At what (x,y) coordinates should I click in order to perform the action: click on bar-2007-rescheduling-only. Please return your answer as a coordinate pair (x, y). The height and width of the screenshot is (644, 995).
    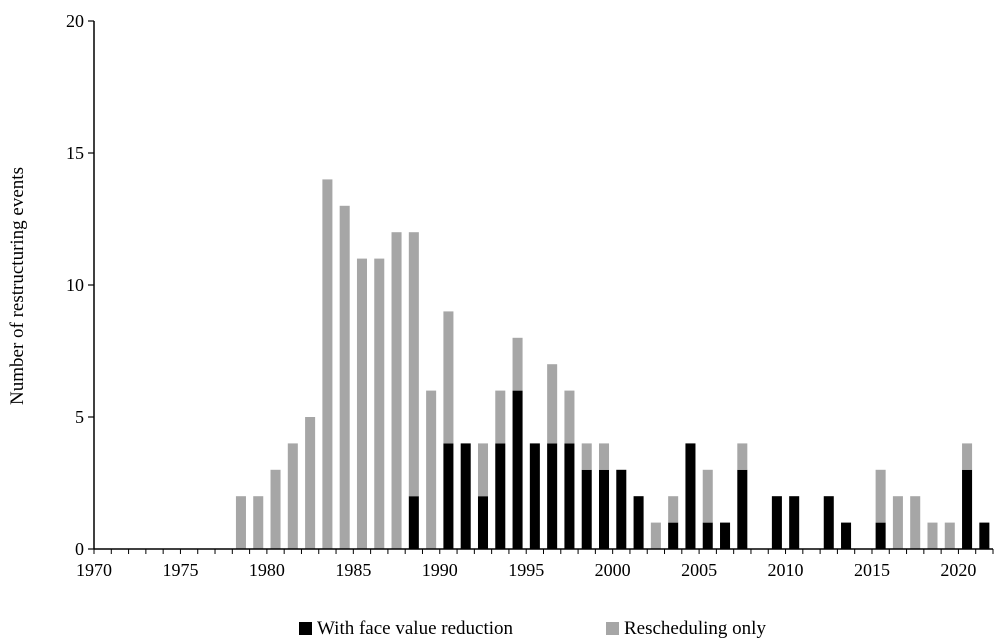
    Looking at the image, I should click on (742, 456).